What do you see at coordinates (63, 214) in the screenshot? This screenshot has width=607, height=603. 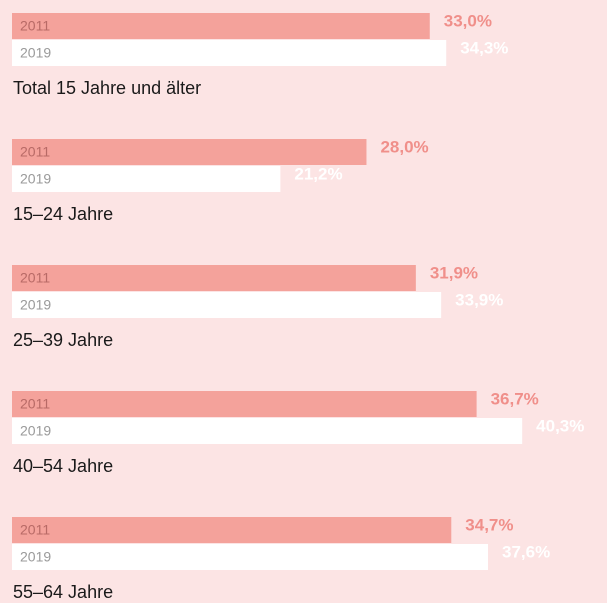 I see `category-label: 15–24 Jahre` at bounding box center [63, 214].